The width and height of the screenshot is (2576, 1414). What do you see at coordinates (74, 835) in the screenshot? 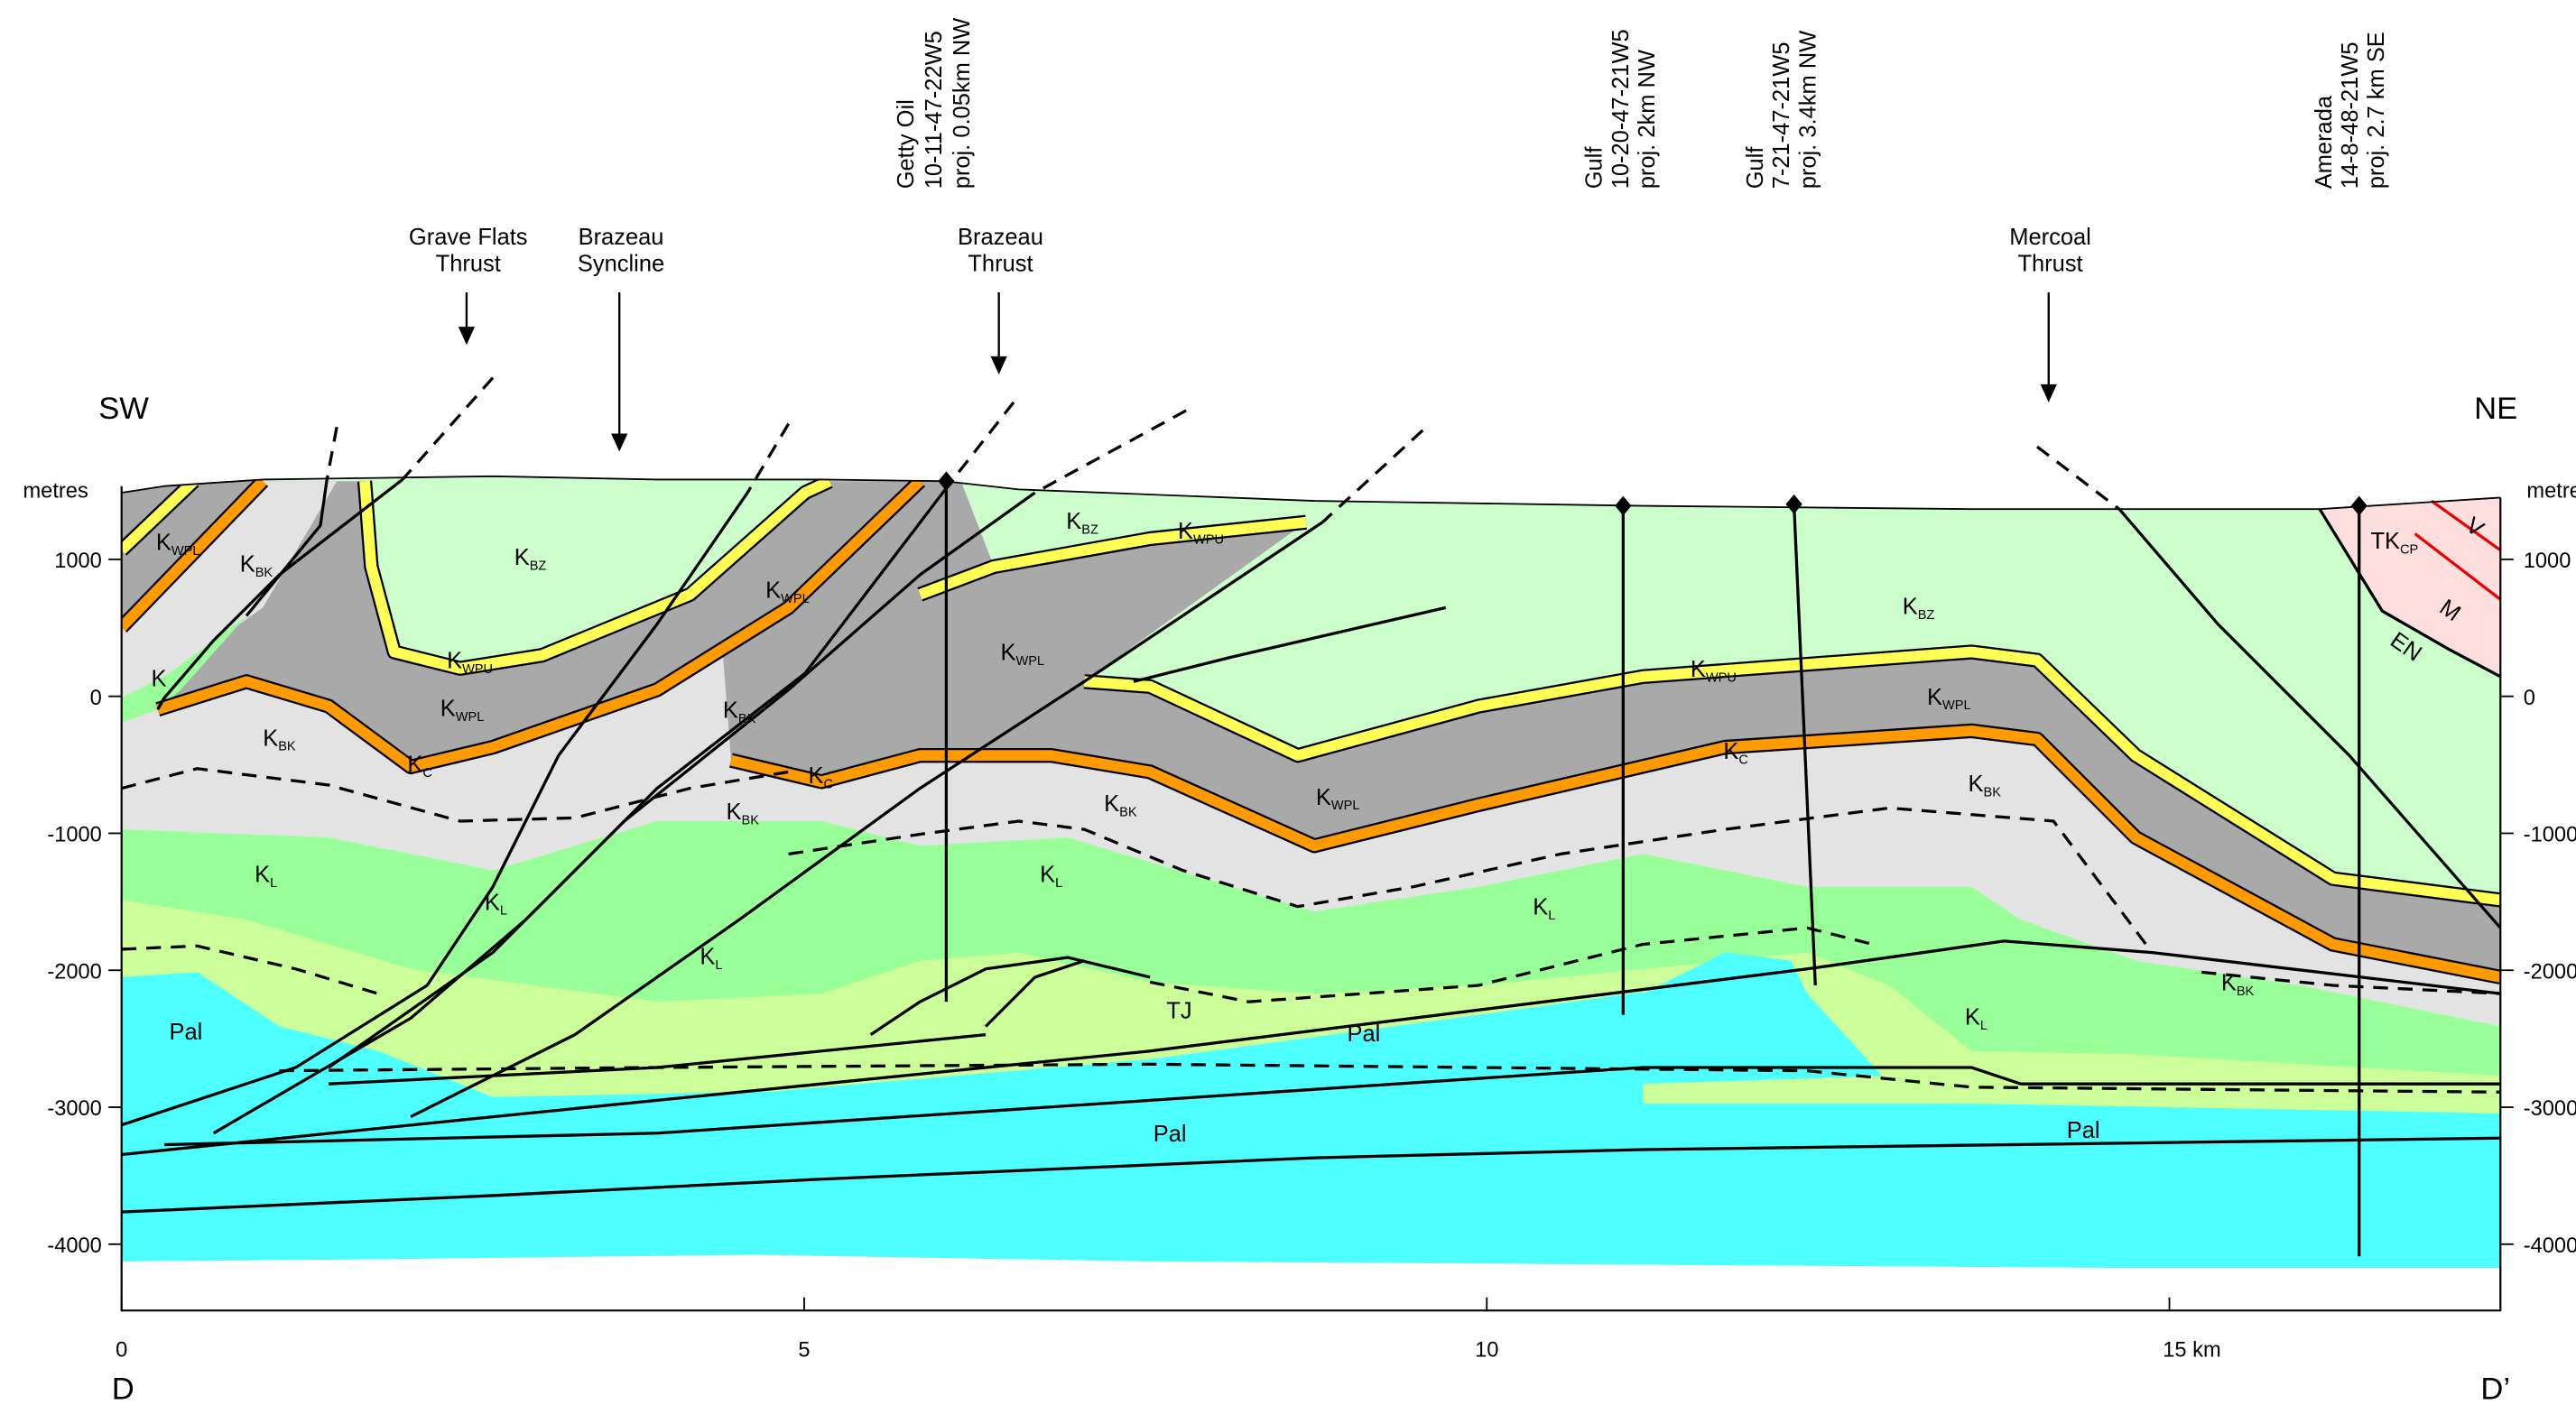
I see `y-tick-label: -1000` at bounding box center [74, 835].